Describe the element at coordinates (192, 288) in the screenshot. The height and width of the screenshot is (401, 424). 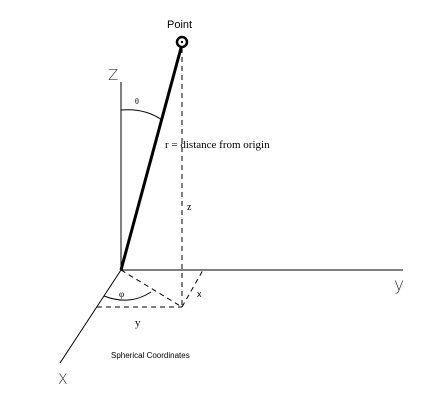
I see `x-component-dashed` at that location.